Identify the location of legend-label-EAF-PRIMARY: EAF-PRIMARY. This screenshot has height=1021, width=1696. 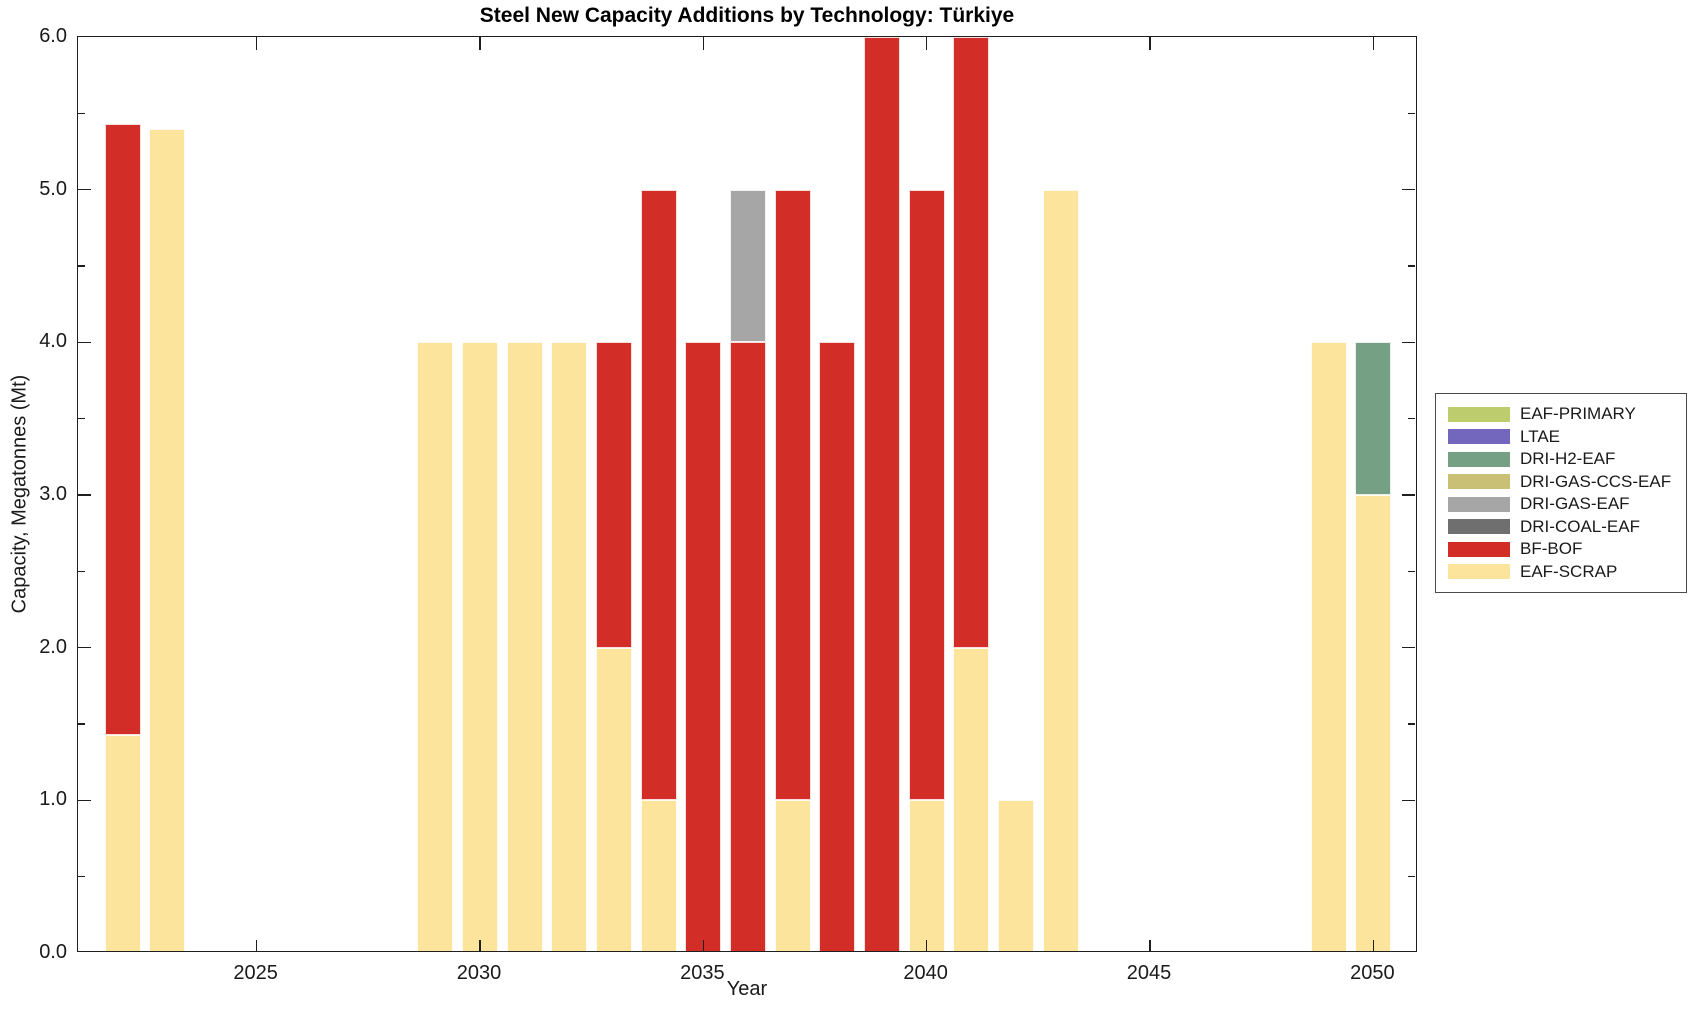
(1578, 414).